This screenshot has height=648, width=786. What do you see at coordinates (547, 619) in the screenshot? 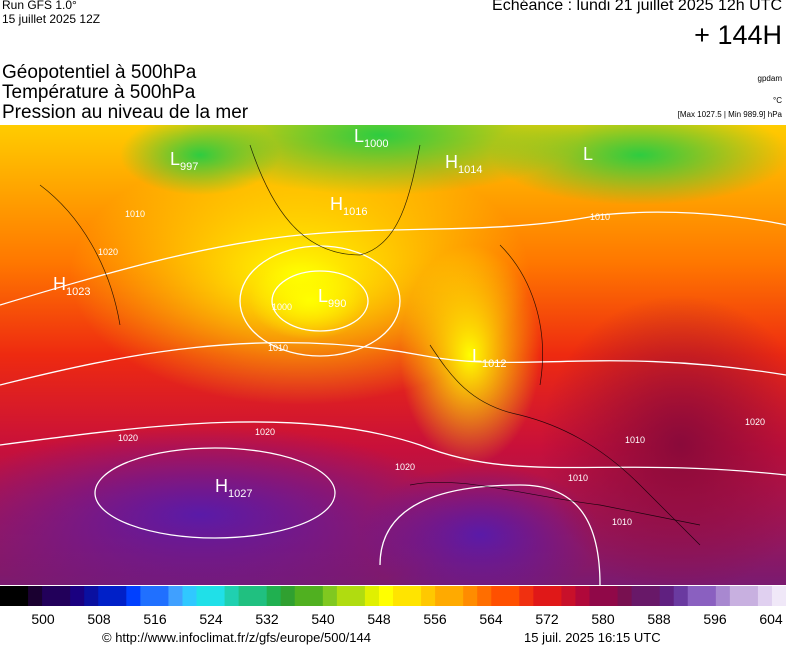
I see `colorbar-tick-label: 572` at bounding box center [547, 619].